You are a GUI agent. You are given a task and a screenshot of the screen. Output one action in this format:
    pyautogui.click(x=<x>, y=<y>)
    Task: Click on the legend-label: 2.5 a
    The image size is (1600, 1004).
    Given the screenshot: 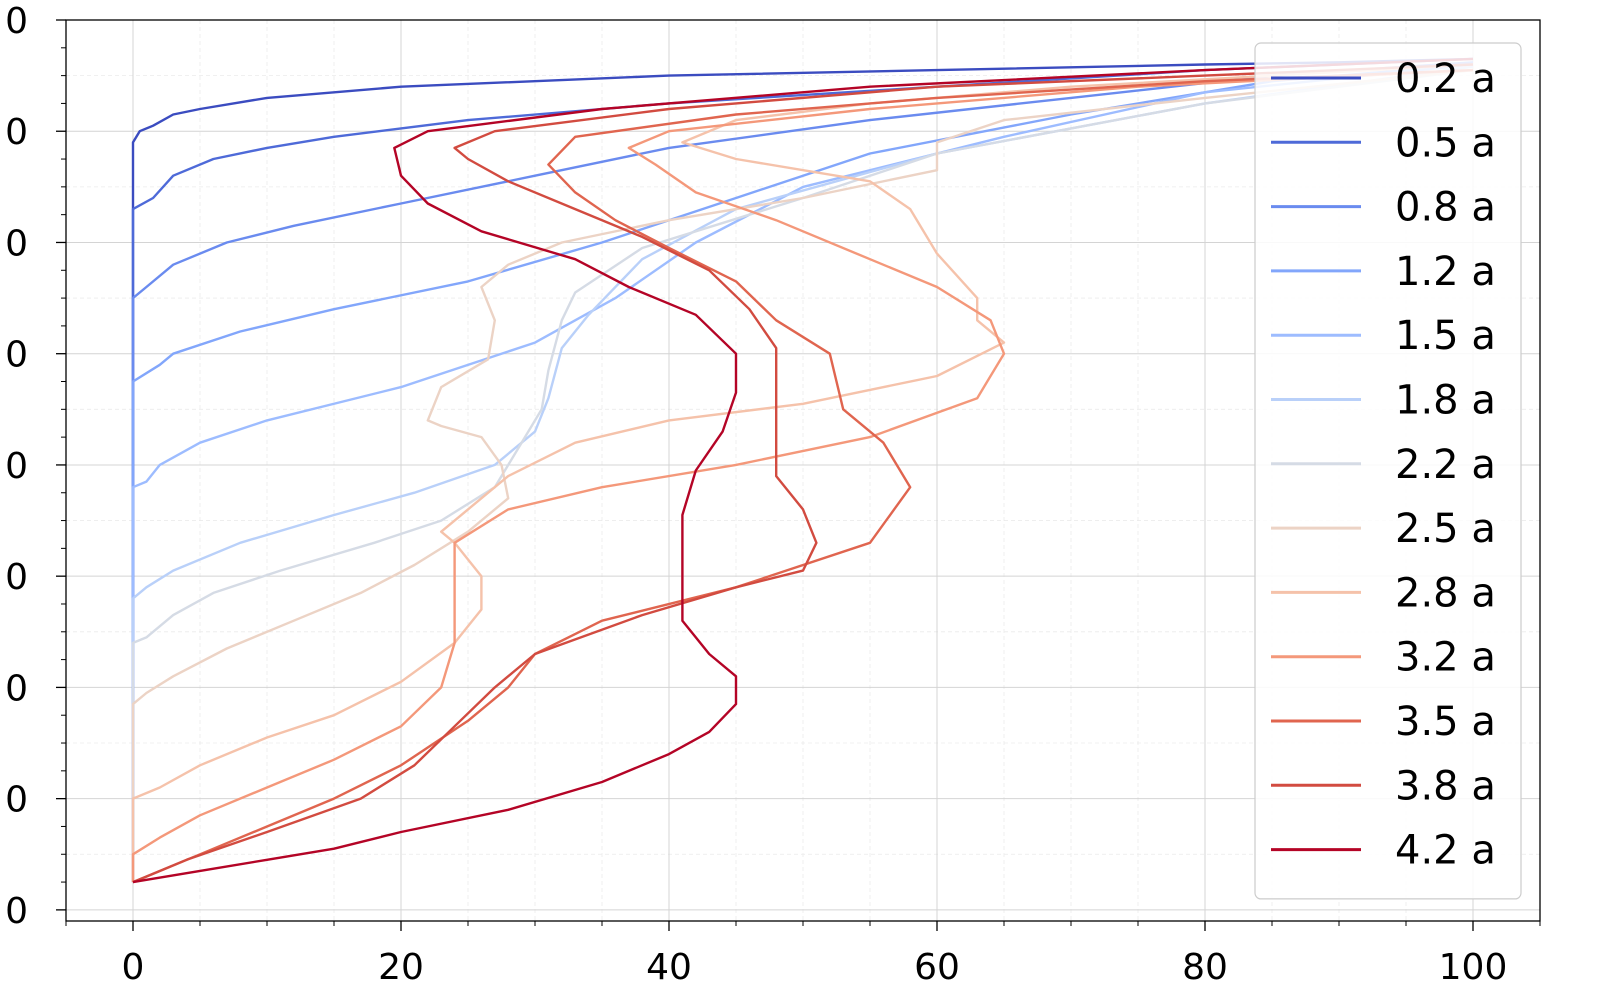 What is the action you would take?
    pyautogui.click(x=1445, y=529)
    